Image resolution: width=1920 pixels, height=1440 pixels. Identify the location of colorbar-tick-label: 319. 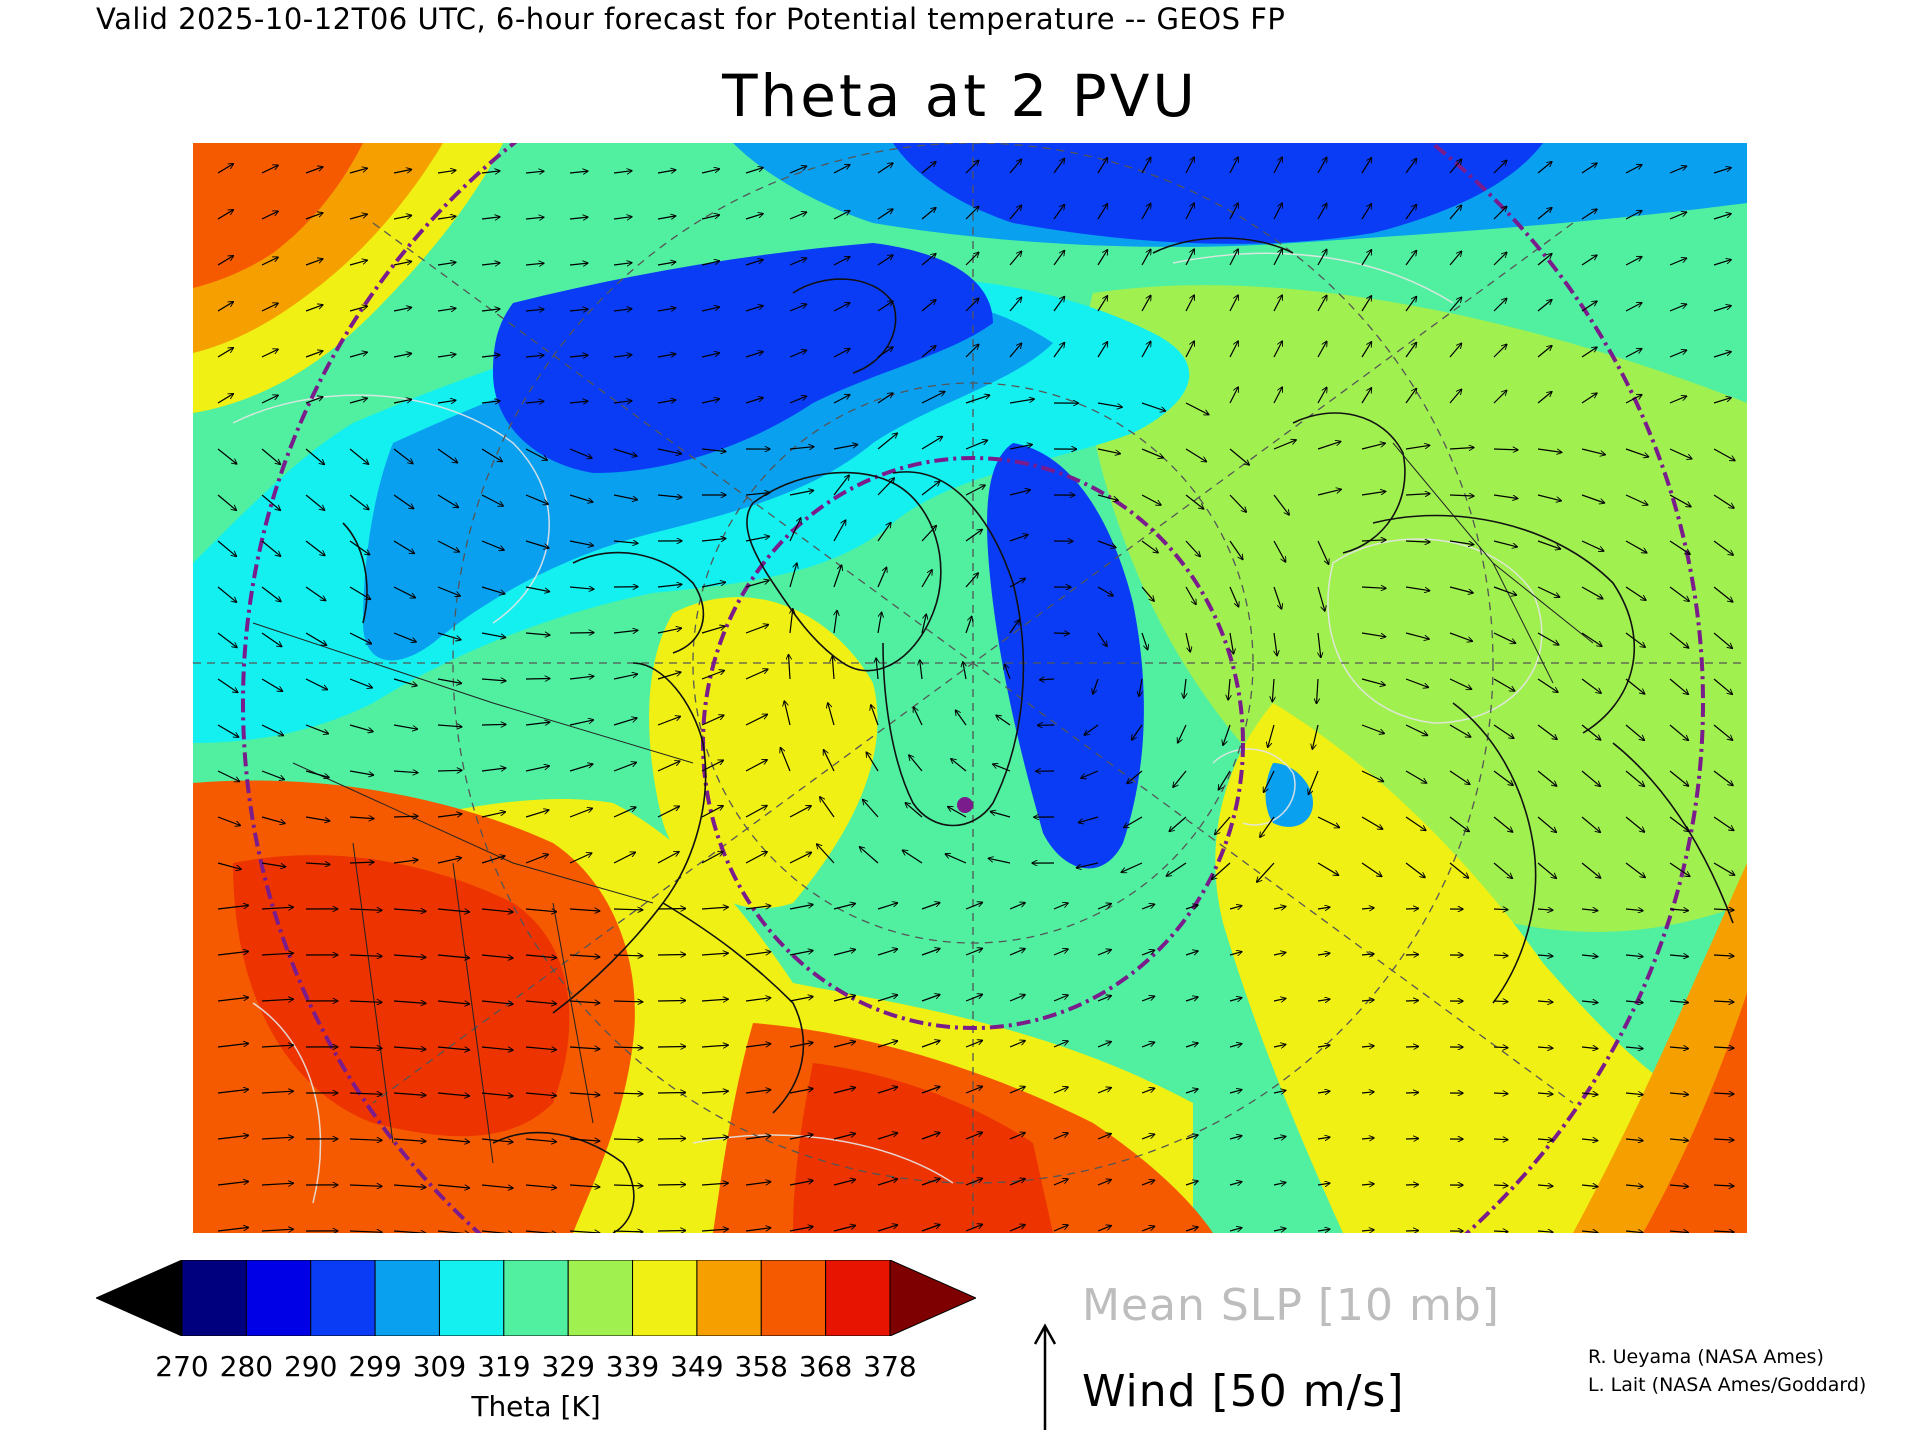
(504, 1366).